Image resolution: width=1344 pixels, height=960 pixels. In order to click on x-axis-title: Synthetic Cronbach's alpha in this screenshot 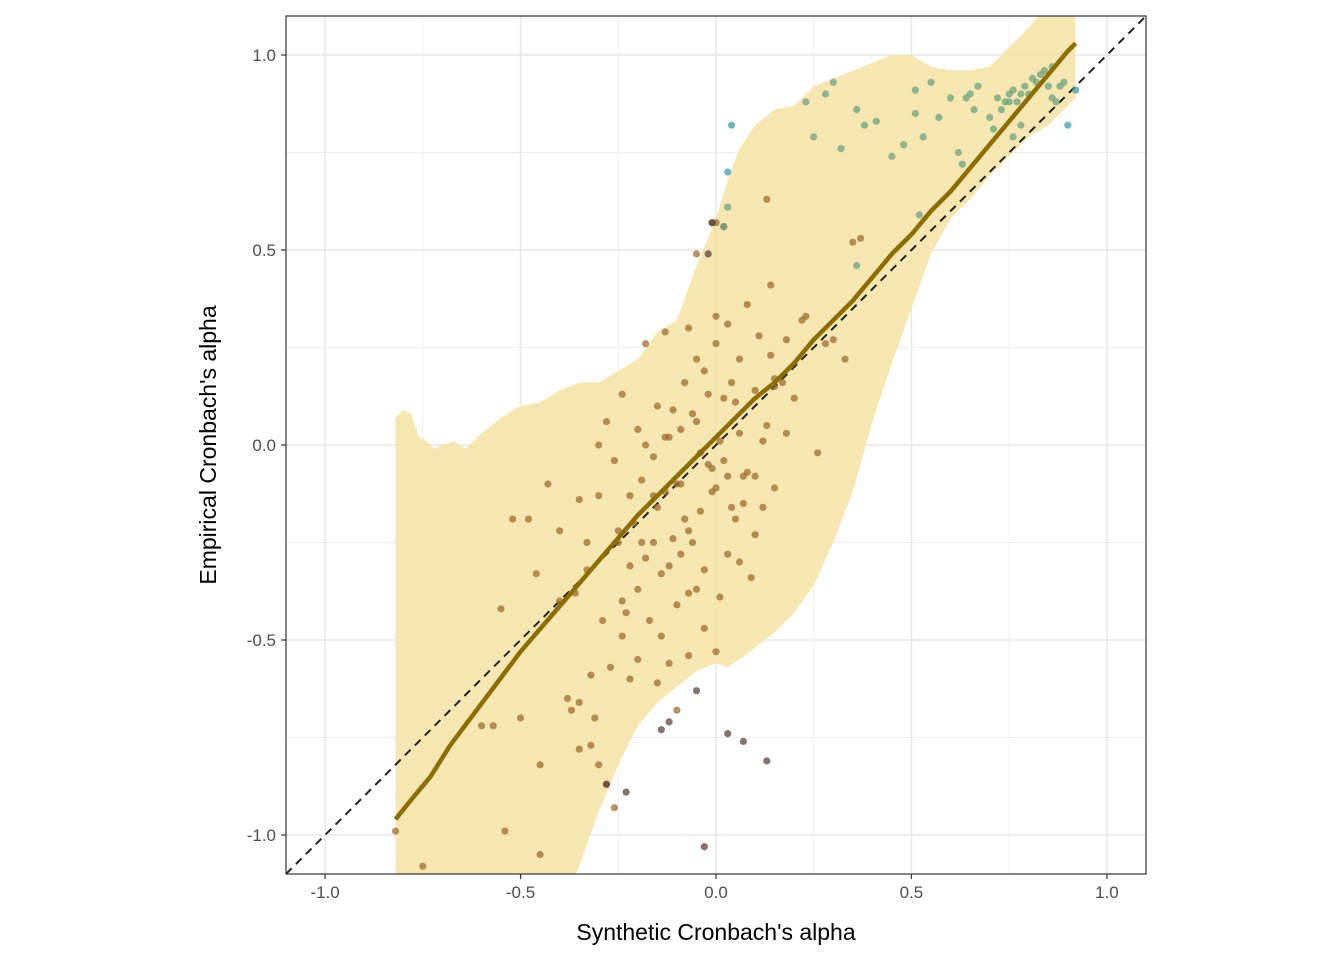, I will do `click(715, 932)`.